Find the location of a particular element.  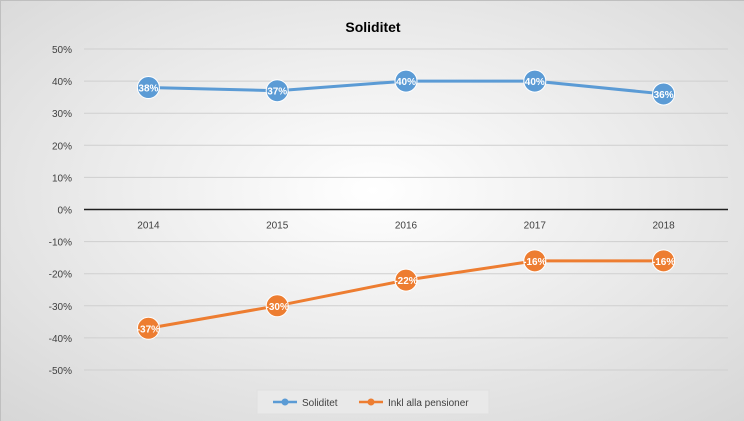

legend: Soliditet Inkl alla pensioner is located at coordinates (373, 402).